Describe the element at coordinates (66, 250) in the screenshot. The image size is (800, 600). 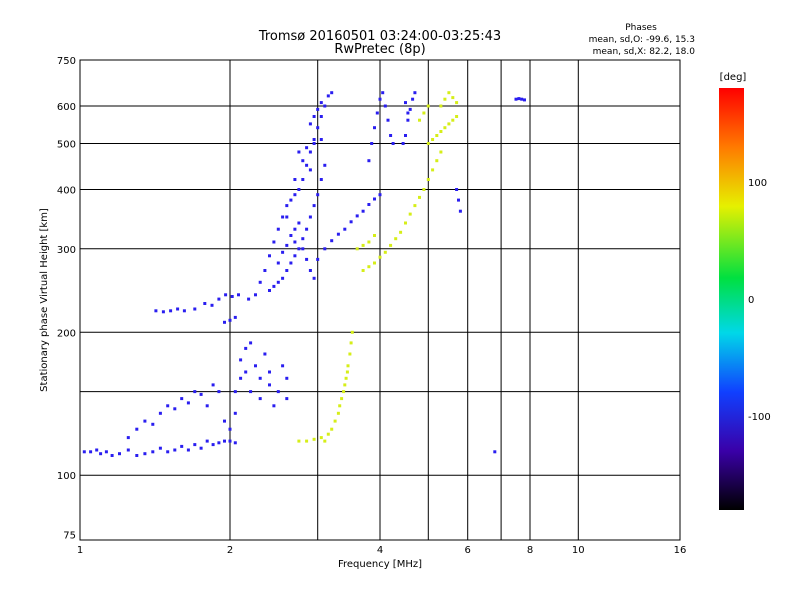
I see `y-tick-label: 300` at that location.